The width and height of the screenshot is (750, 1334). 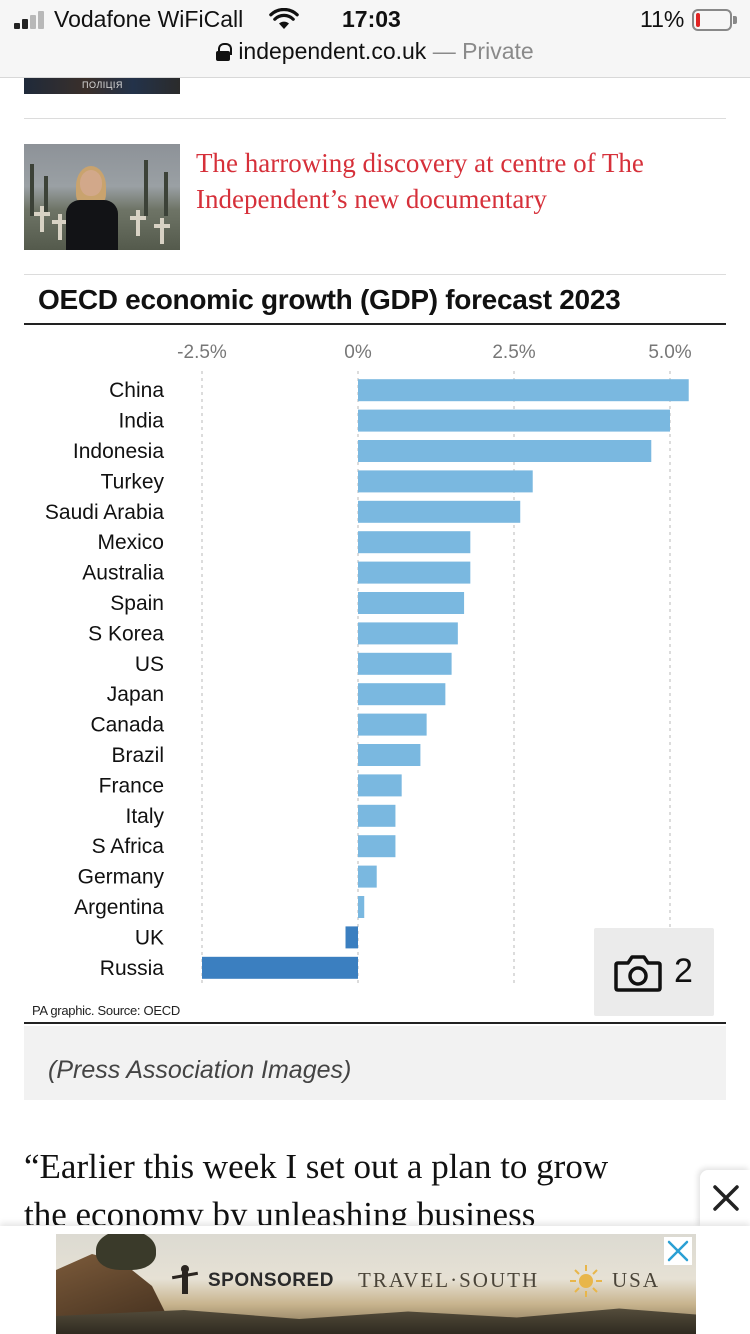 What do you see at coordinates (636, 1280) in the screenshot?
I see `ad-brand-country: USA` at bounding box center [636, 1280].